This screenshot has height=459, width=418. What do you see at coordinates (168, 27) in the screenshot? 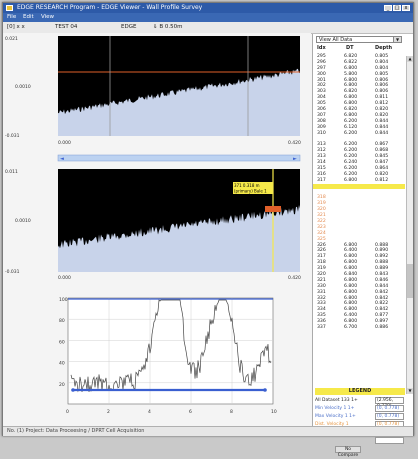
I see `toolbar-item-step: ⇓ B 0.50m` at bounding box center [168, 27].